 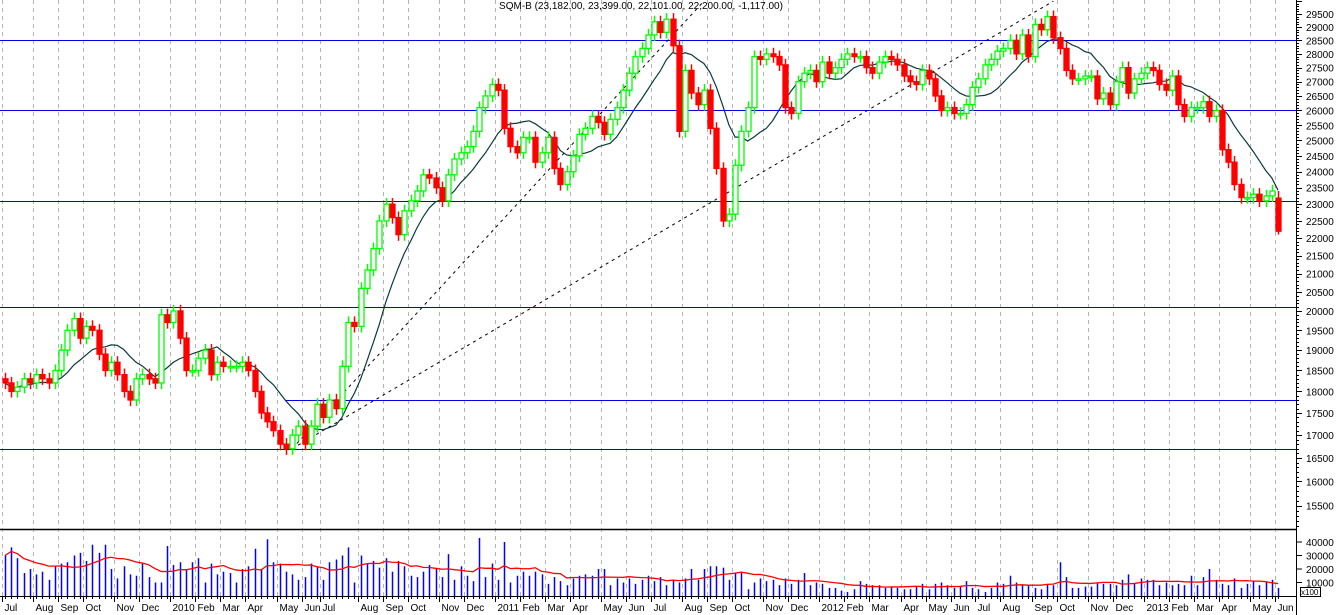 I want to click on y-tick-label: 27500, so click(x=1320, y=69).